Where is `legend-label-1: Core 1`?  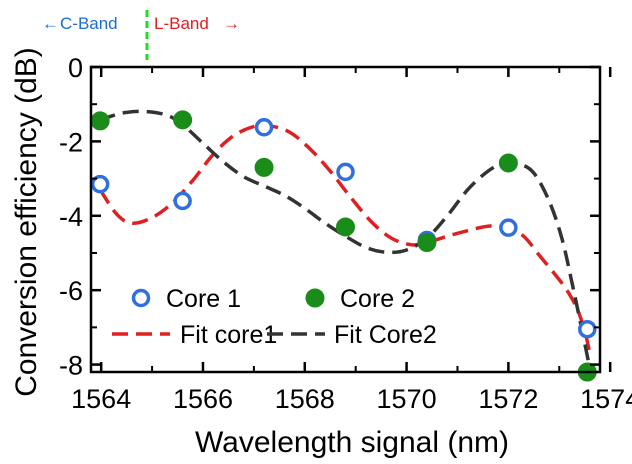 legend-label-1: Core 1 is located at coordinates (203, 299).